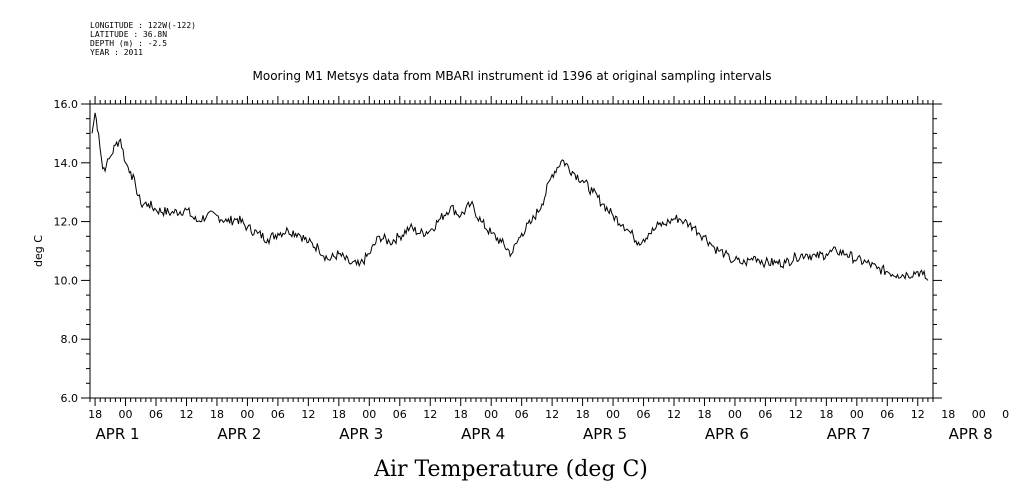  Describe the element at coordinates (66, 163) in the screenshot. I see `y-tick-label: 14.0` at that location.